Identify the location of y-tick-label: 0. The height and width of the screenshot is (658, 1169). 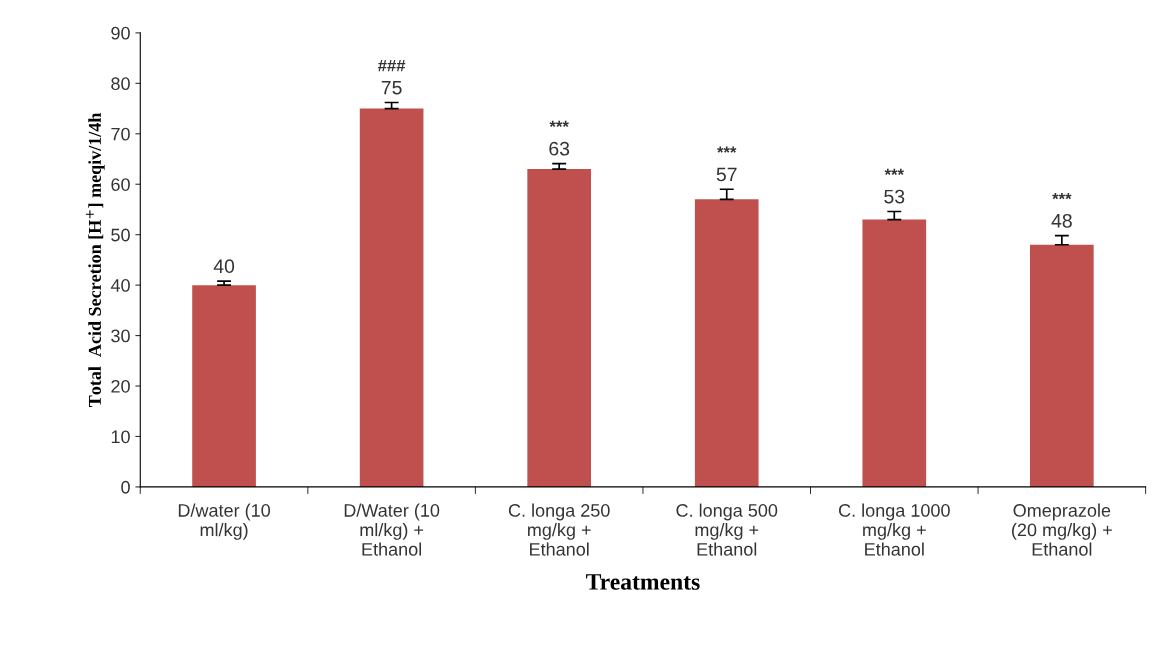
(125, 487).